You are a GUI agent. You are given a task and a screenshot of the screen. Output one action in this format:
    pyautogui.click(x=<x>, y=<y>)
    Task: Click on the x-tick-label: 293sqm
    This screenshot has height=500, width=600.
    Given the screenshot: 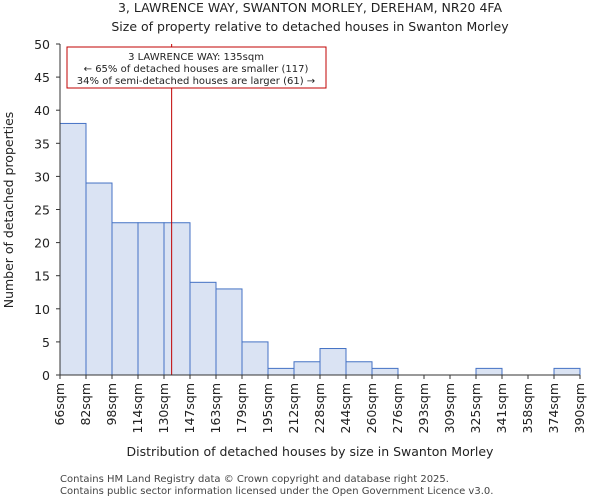 What is the action you would take?
    pyautogui.click(x=423, y=408)
    